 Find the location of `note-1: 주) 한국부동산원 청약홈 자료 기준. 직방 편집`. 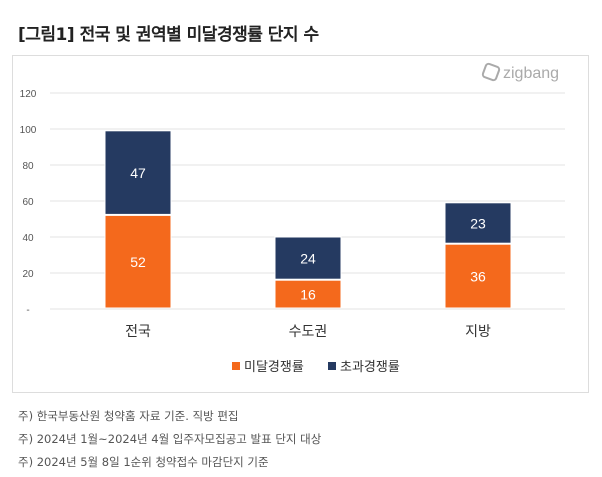

note-1: 주) 한국부동산원 청약홈 자료 기준. 직방 편집 is located at coordinates (128, 416).